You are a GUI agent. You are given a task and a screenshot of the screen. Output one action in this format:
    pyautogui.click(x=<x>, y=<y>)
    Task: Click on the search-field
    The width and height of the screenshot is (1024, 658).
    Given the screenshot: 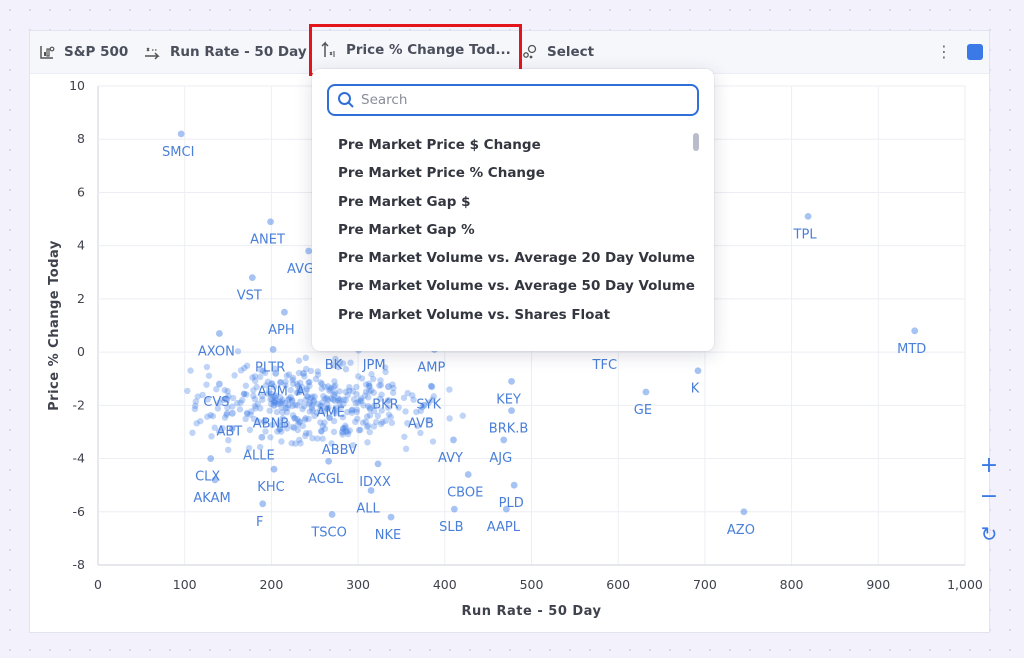 What is the action you would take?
    pyautogui.click(x=513, y=100)
    